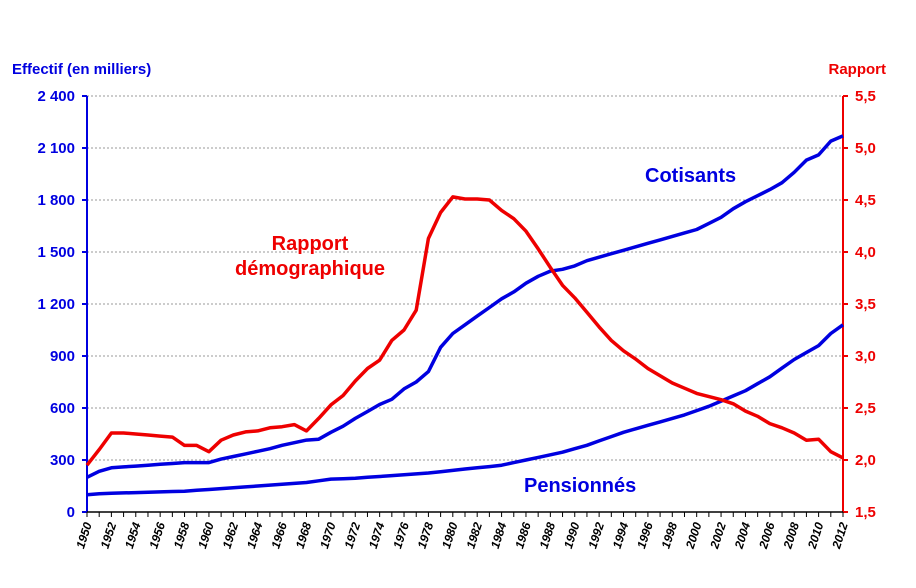 This screenshot has height=588, width=916. I want to click on x-tick-label: 1970, so click(328, 535).